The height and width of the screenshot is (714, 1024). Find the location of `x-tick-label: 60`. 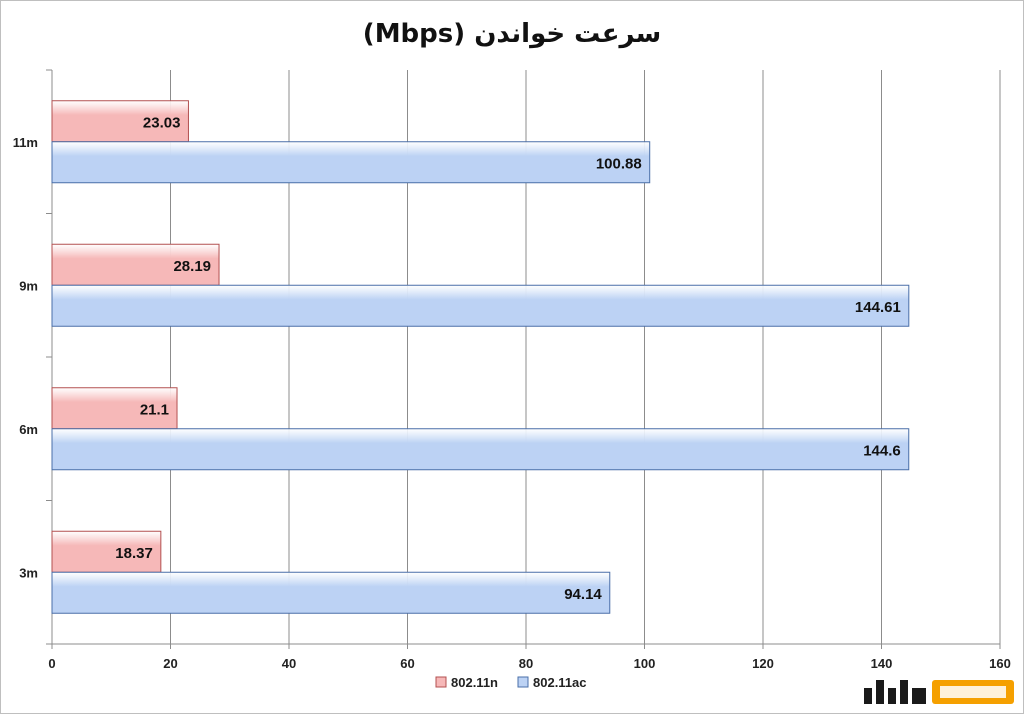

x-tick-label: 60 is located at coordinates (407, 663).